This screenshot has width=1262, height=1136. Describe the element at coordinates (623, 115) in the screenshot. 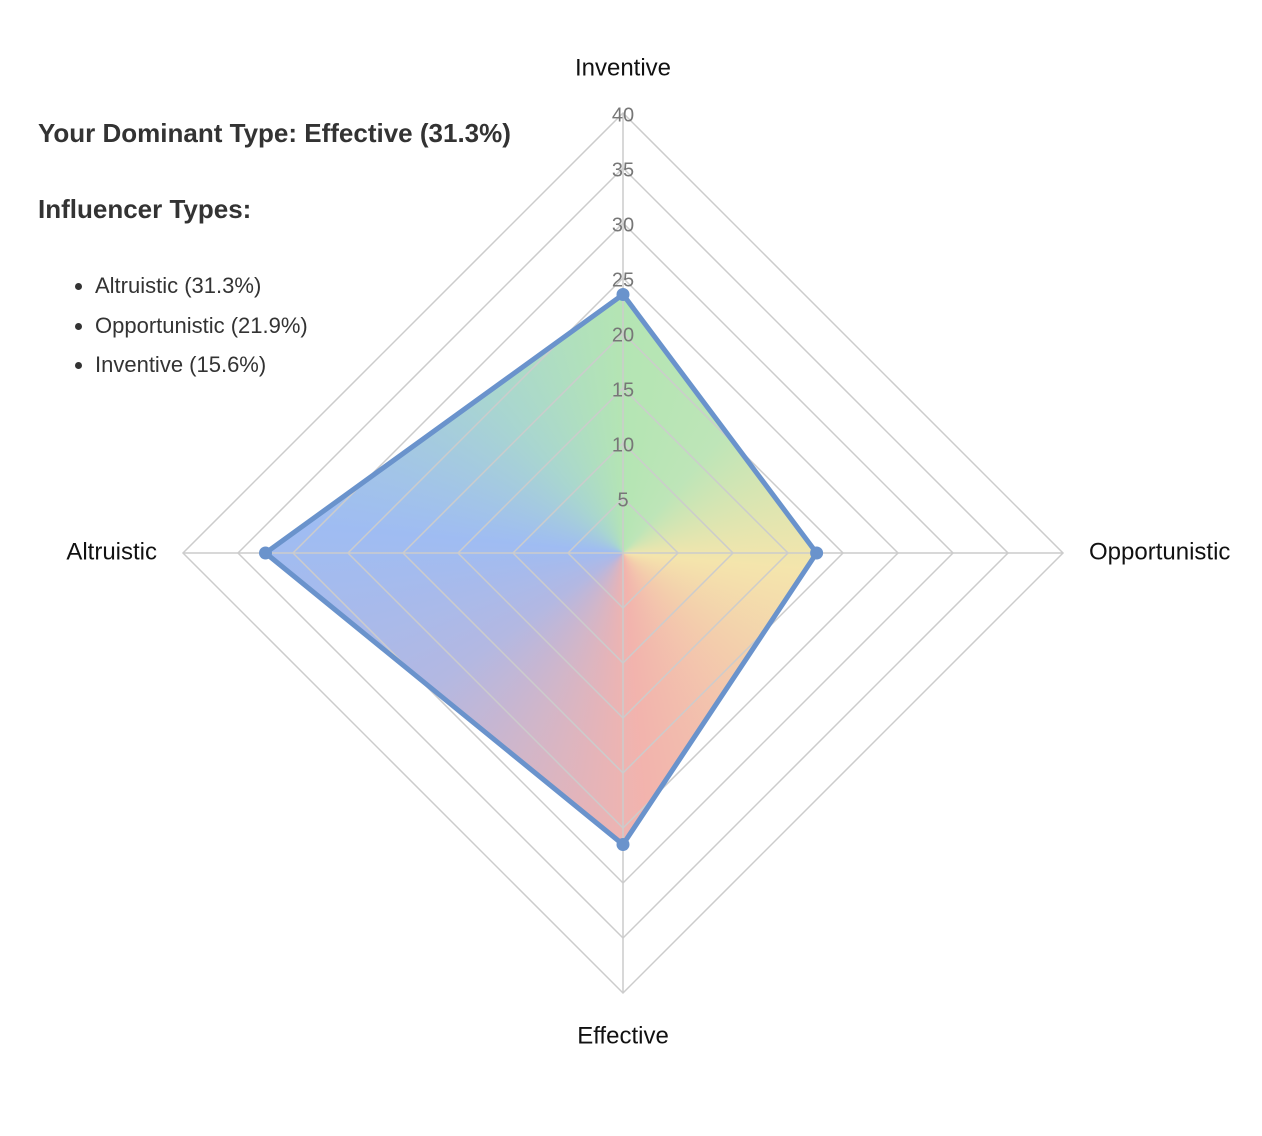

I see `r-tick-label: 40` at that location.